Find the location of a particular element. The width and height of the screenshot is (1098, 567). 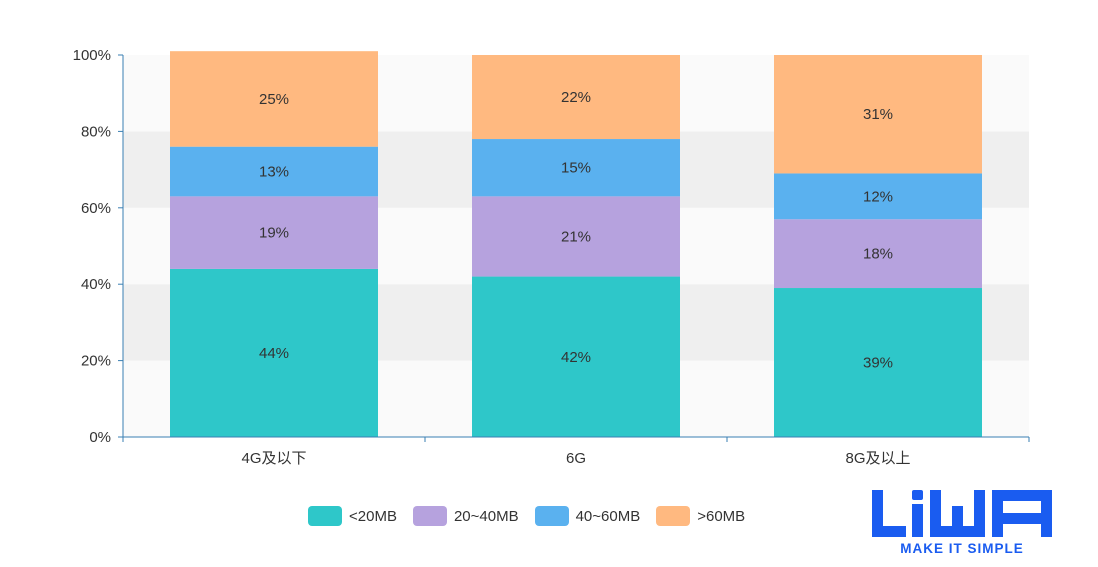

y-tick-label: 80% is located at coordinates (96, 131).